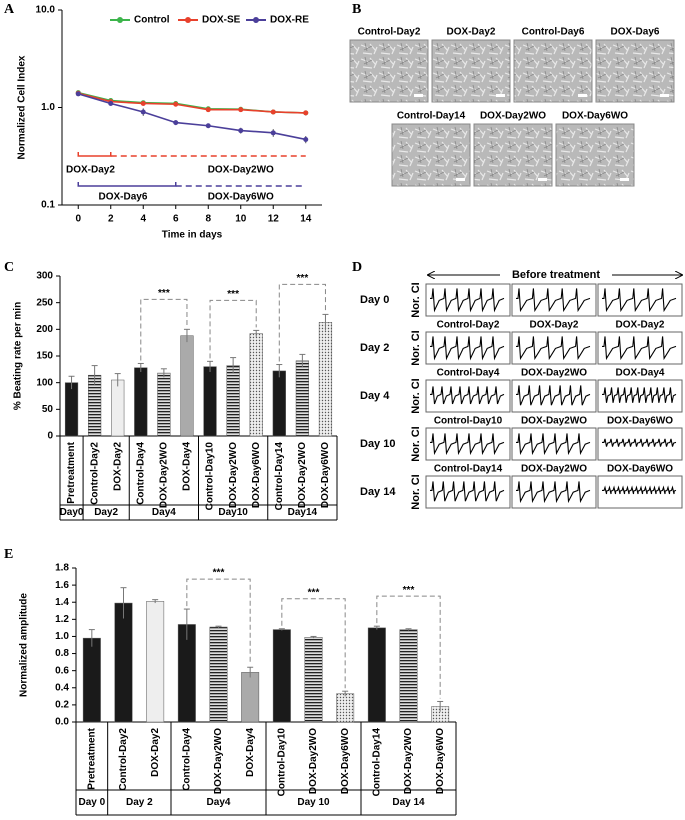 The width and height of the screenshot is (685, 820). What do you see at coordinates (123, 197) in the screenshot?
I see `annotation: DOX-Day6` at bounding box center [123, 197].